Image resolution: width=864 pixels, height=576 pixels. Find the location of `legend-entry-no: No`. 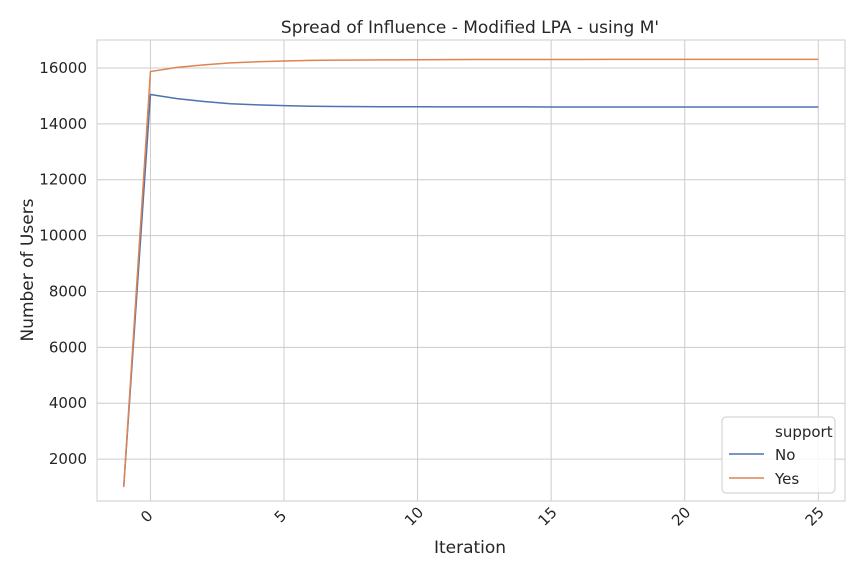

legend-entry-no: No is located at coordinates (785, 455).